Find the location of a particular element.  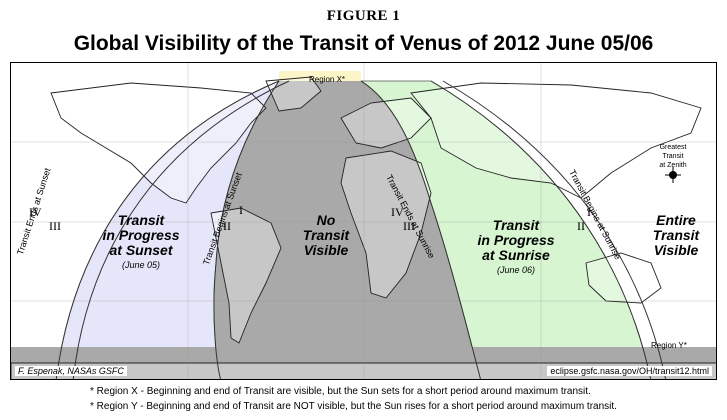

north-america is located at coordinates (158, 143).